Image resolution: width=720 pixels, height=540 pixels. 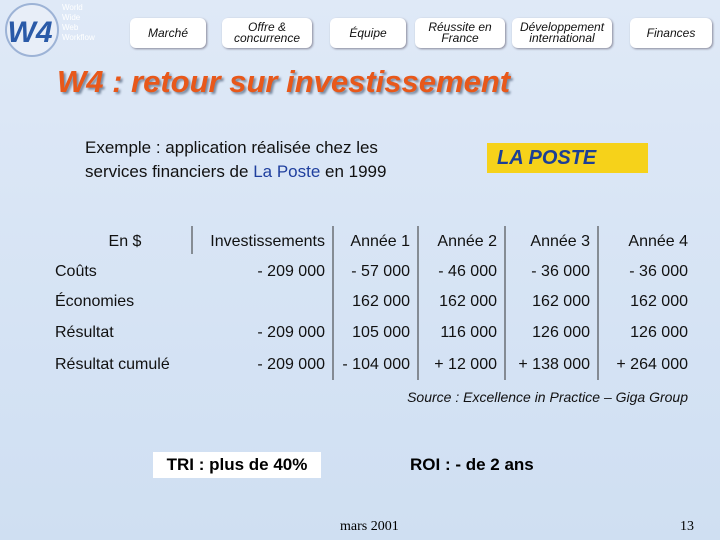 What do you see at coordinates (267, 241) in the screenshot?
I see `header-cell: Investissements` at bounding box center [267, 241].